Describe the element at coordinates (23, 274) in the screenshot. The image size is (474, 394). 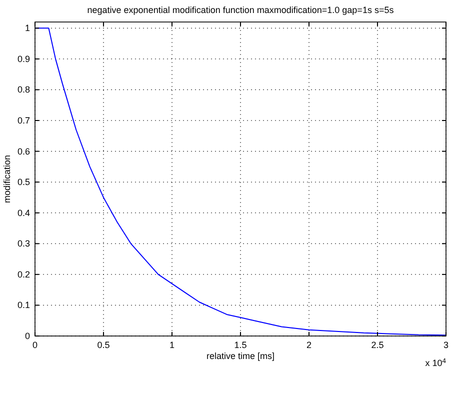
I see `y-tick-label: 0.2` at that location.